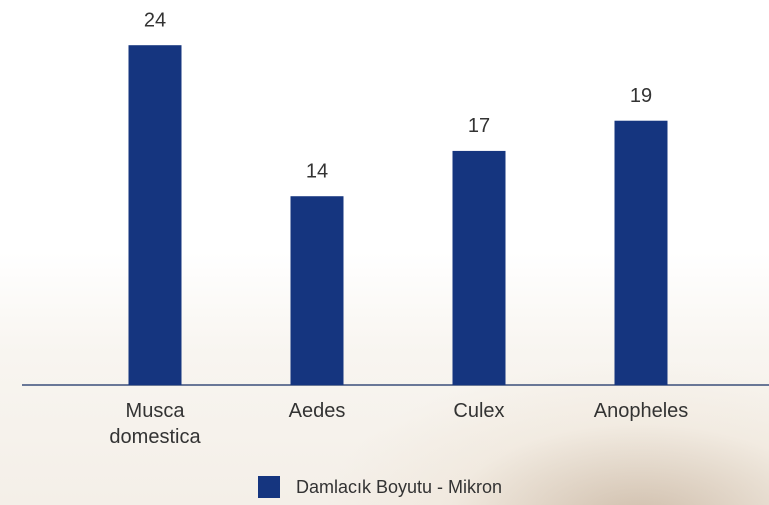 The height and width of the screenshot is (505, 769). Describe the element at coordinates (269, 487) in the screenshot. I see `legend-swatch` at that location.